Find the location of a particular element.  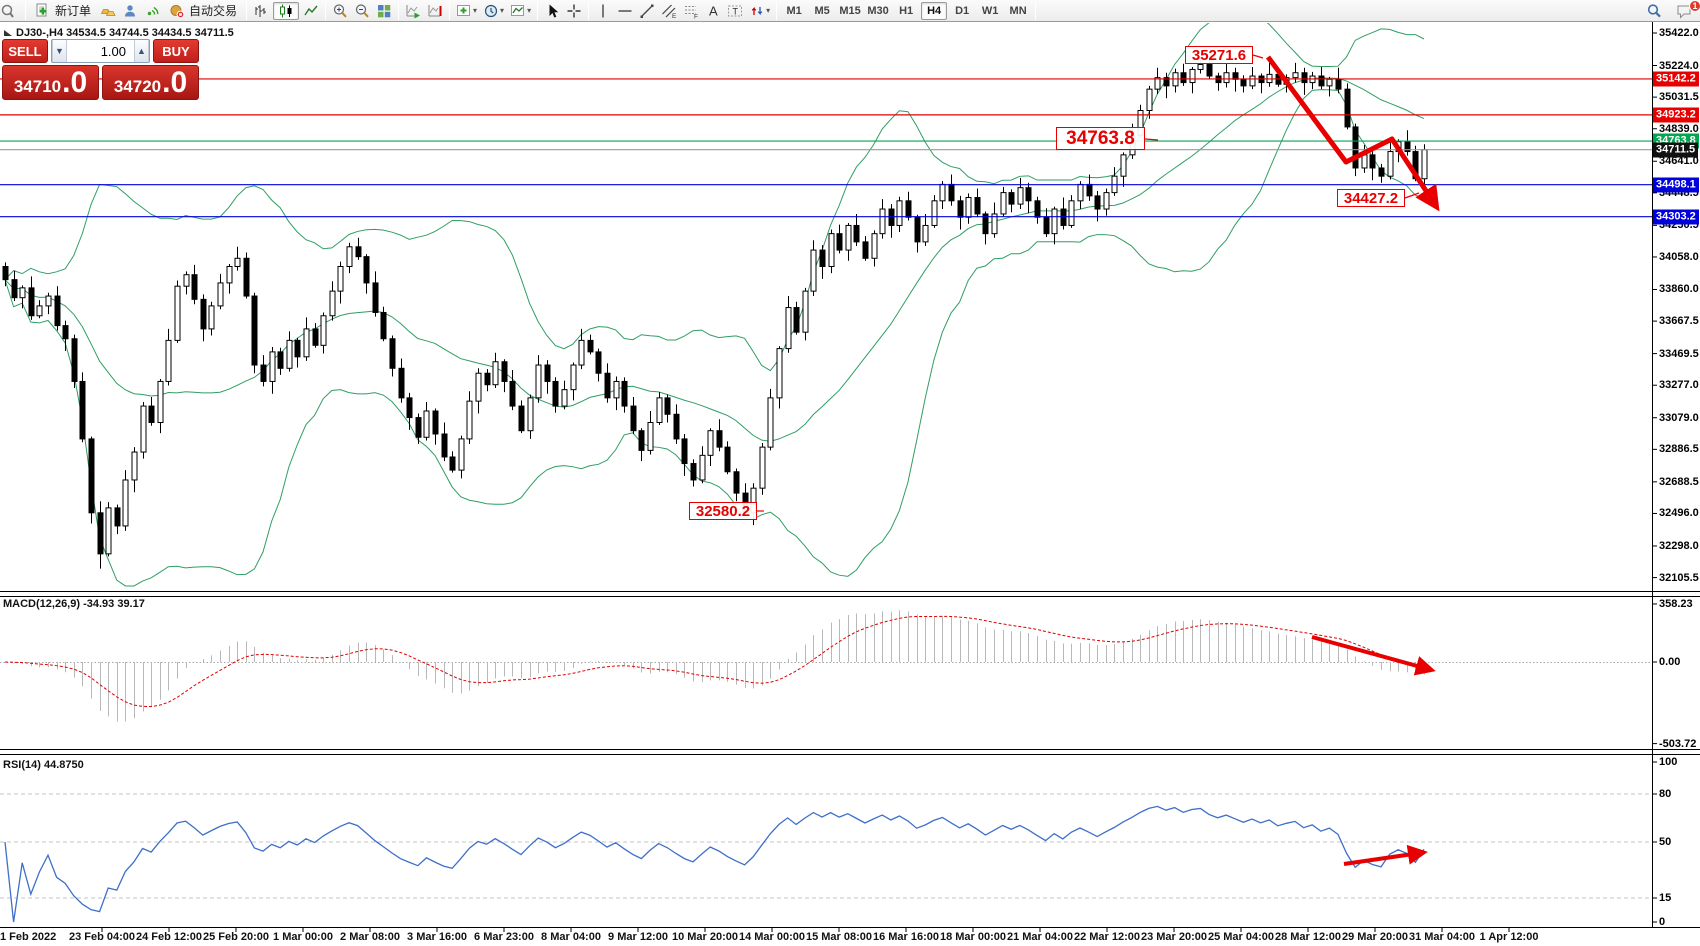

candlestick-chart-button is located at coordinates (286, 10).